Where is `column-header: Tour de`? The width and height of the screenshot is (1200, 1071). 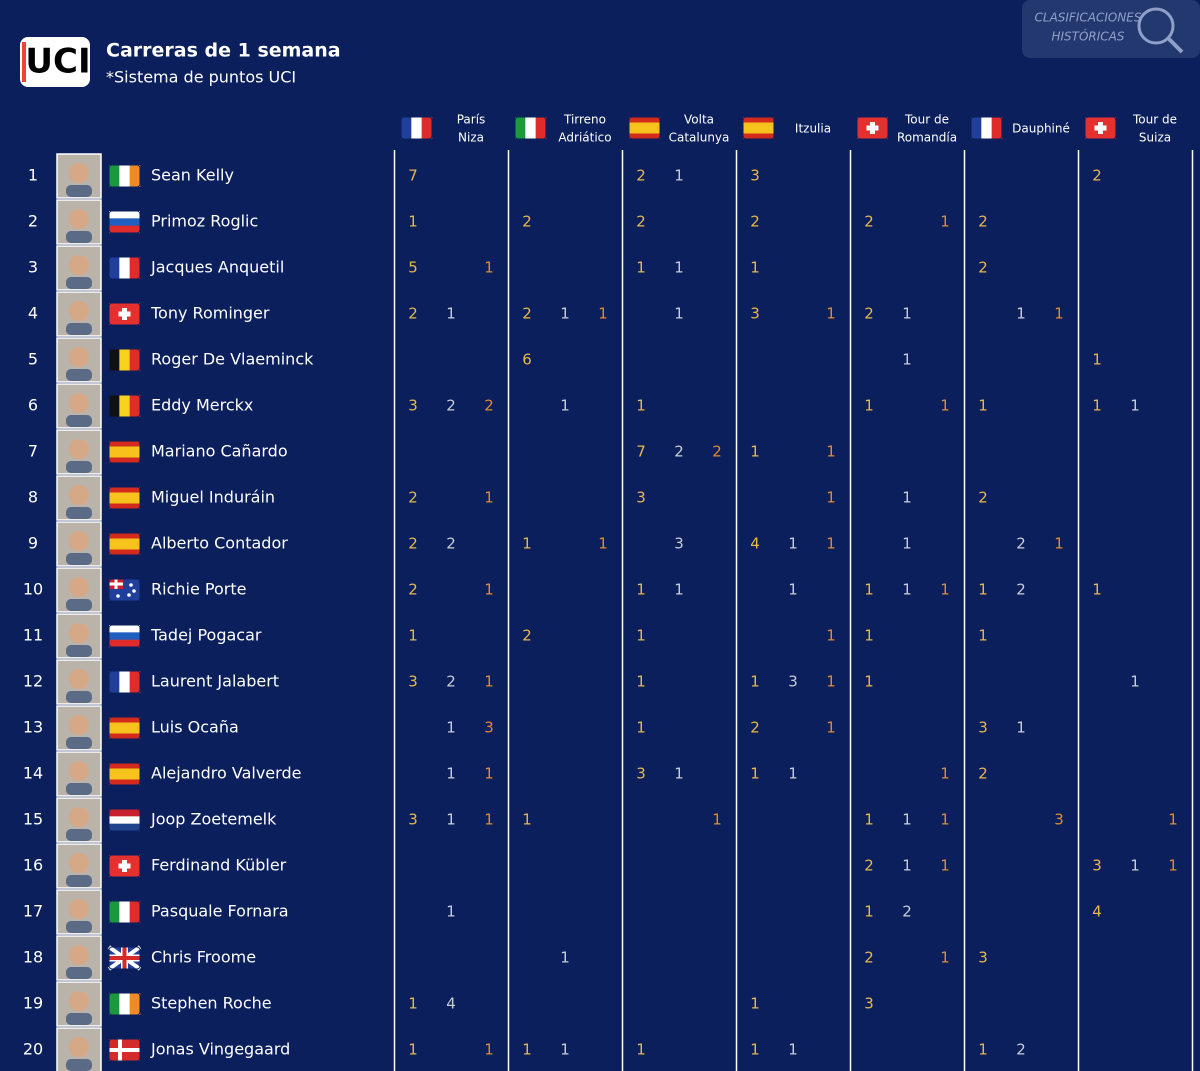
column-header: Tour de is located at coordinates (1154, 120).